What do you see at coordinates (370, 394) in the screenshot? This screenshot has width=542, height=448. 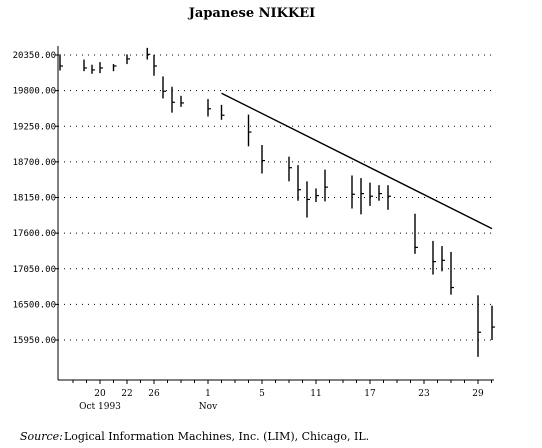 I see `x-tick-label: 17` at bounding box center [370, 394].